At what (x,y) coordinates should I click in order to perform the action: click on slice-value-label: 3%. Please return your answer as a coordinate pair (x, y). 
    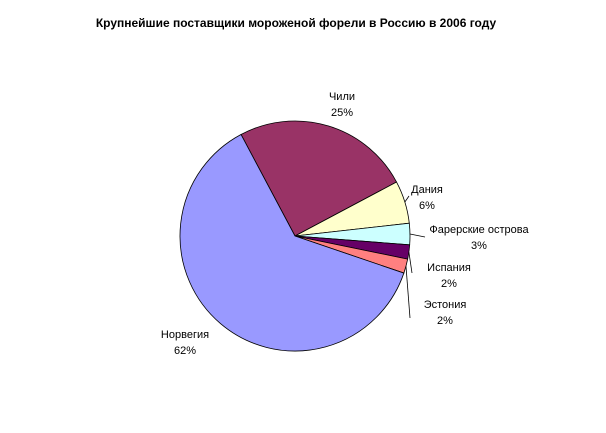
    Looking at the image, I should click on (479, 246).